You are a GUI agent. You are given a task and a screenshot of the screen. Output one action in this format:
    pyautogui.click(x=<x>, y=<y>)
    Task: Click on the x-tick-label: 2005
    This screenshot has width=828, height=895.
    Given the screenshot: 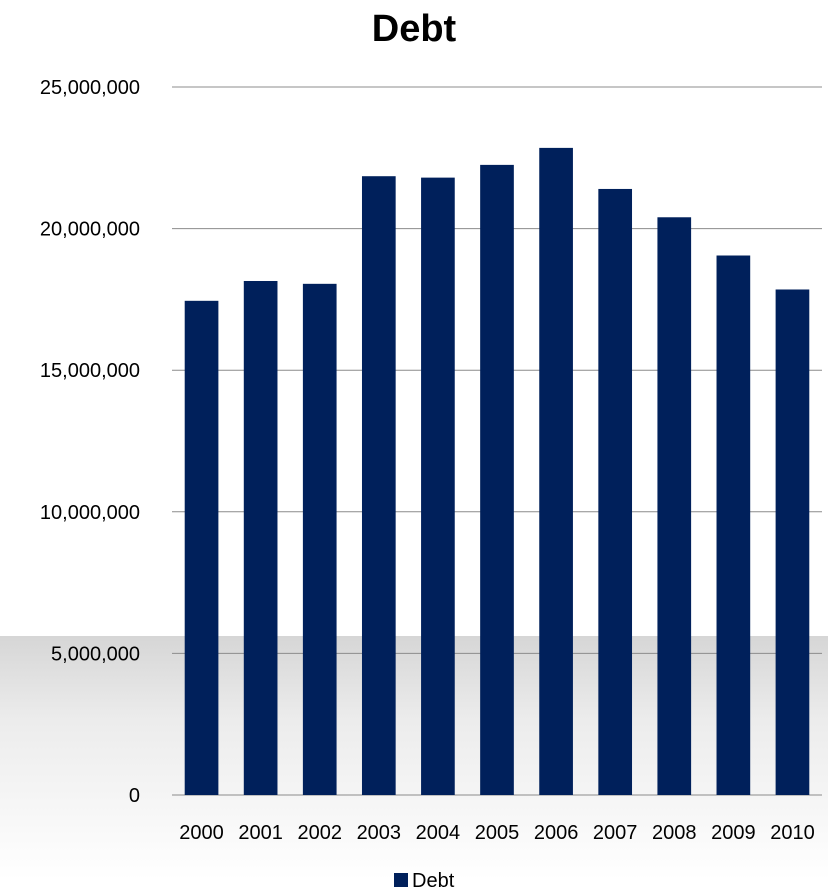 What is the action you would take?
    pyautogui.click(x=497, y=833)
    